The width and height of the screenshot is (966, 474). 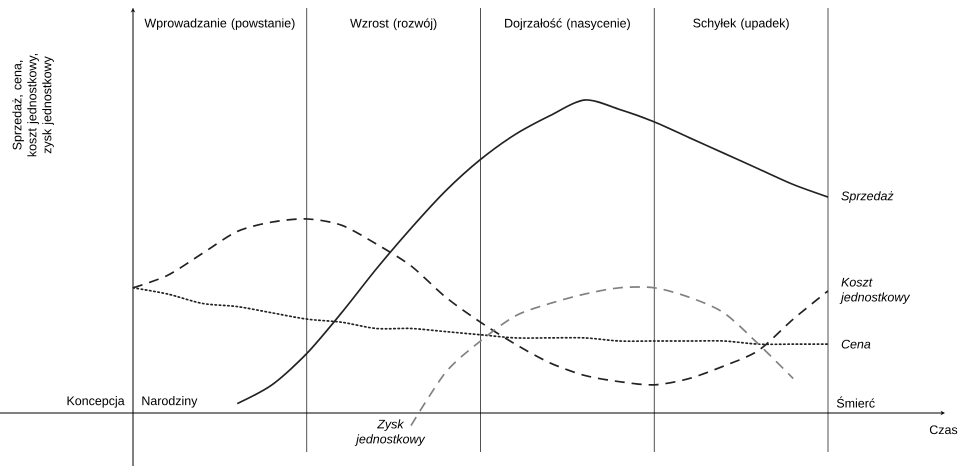 What do you see at coordinates (875, 291) in the screenshot?
I see `series-label: Koszt jednostkowy` at bounding box center [875, 291].